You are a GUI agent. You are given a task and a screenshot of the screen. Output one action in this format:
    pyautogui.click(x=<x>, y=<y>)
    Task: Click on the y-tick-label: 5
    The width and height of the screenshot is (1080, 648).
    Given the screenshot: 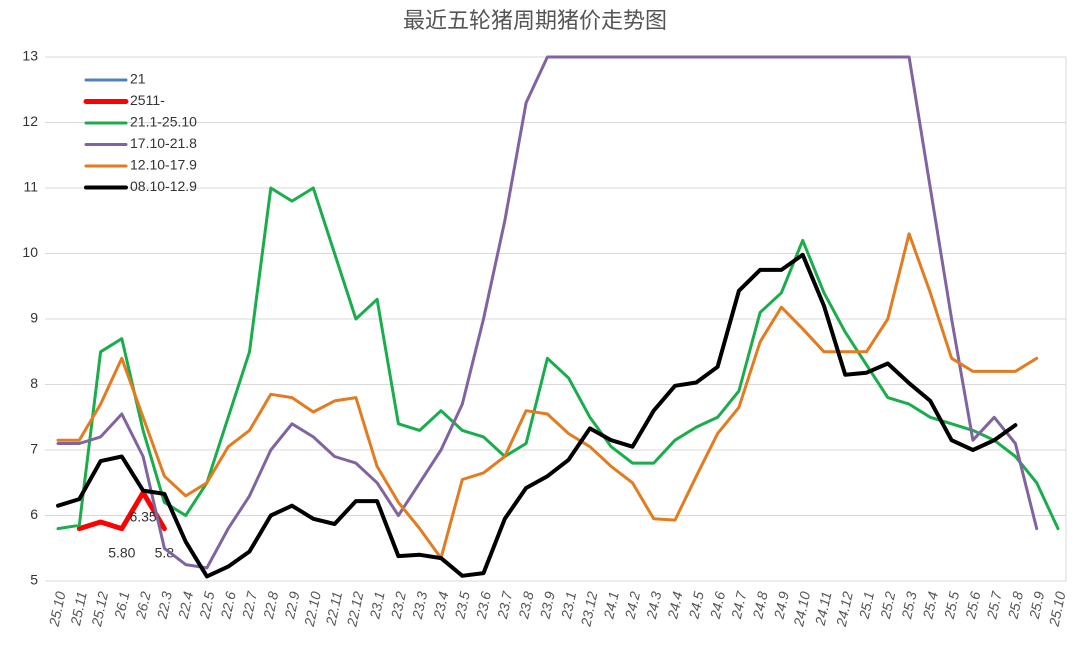 What is the action you would take?
    pyautogui.click(x=34, y=580)
    